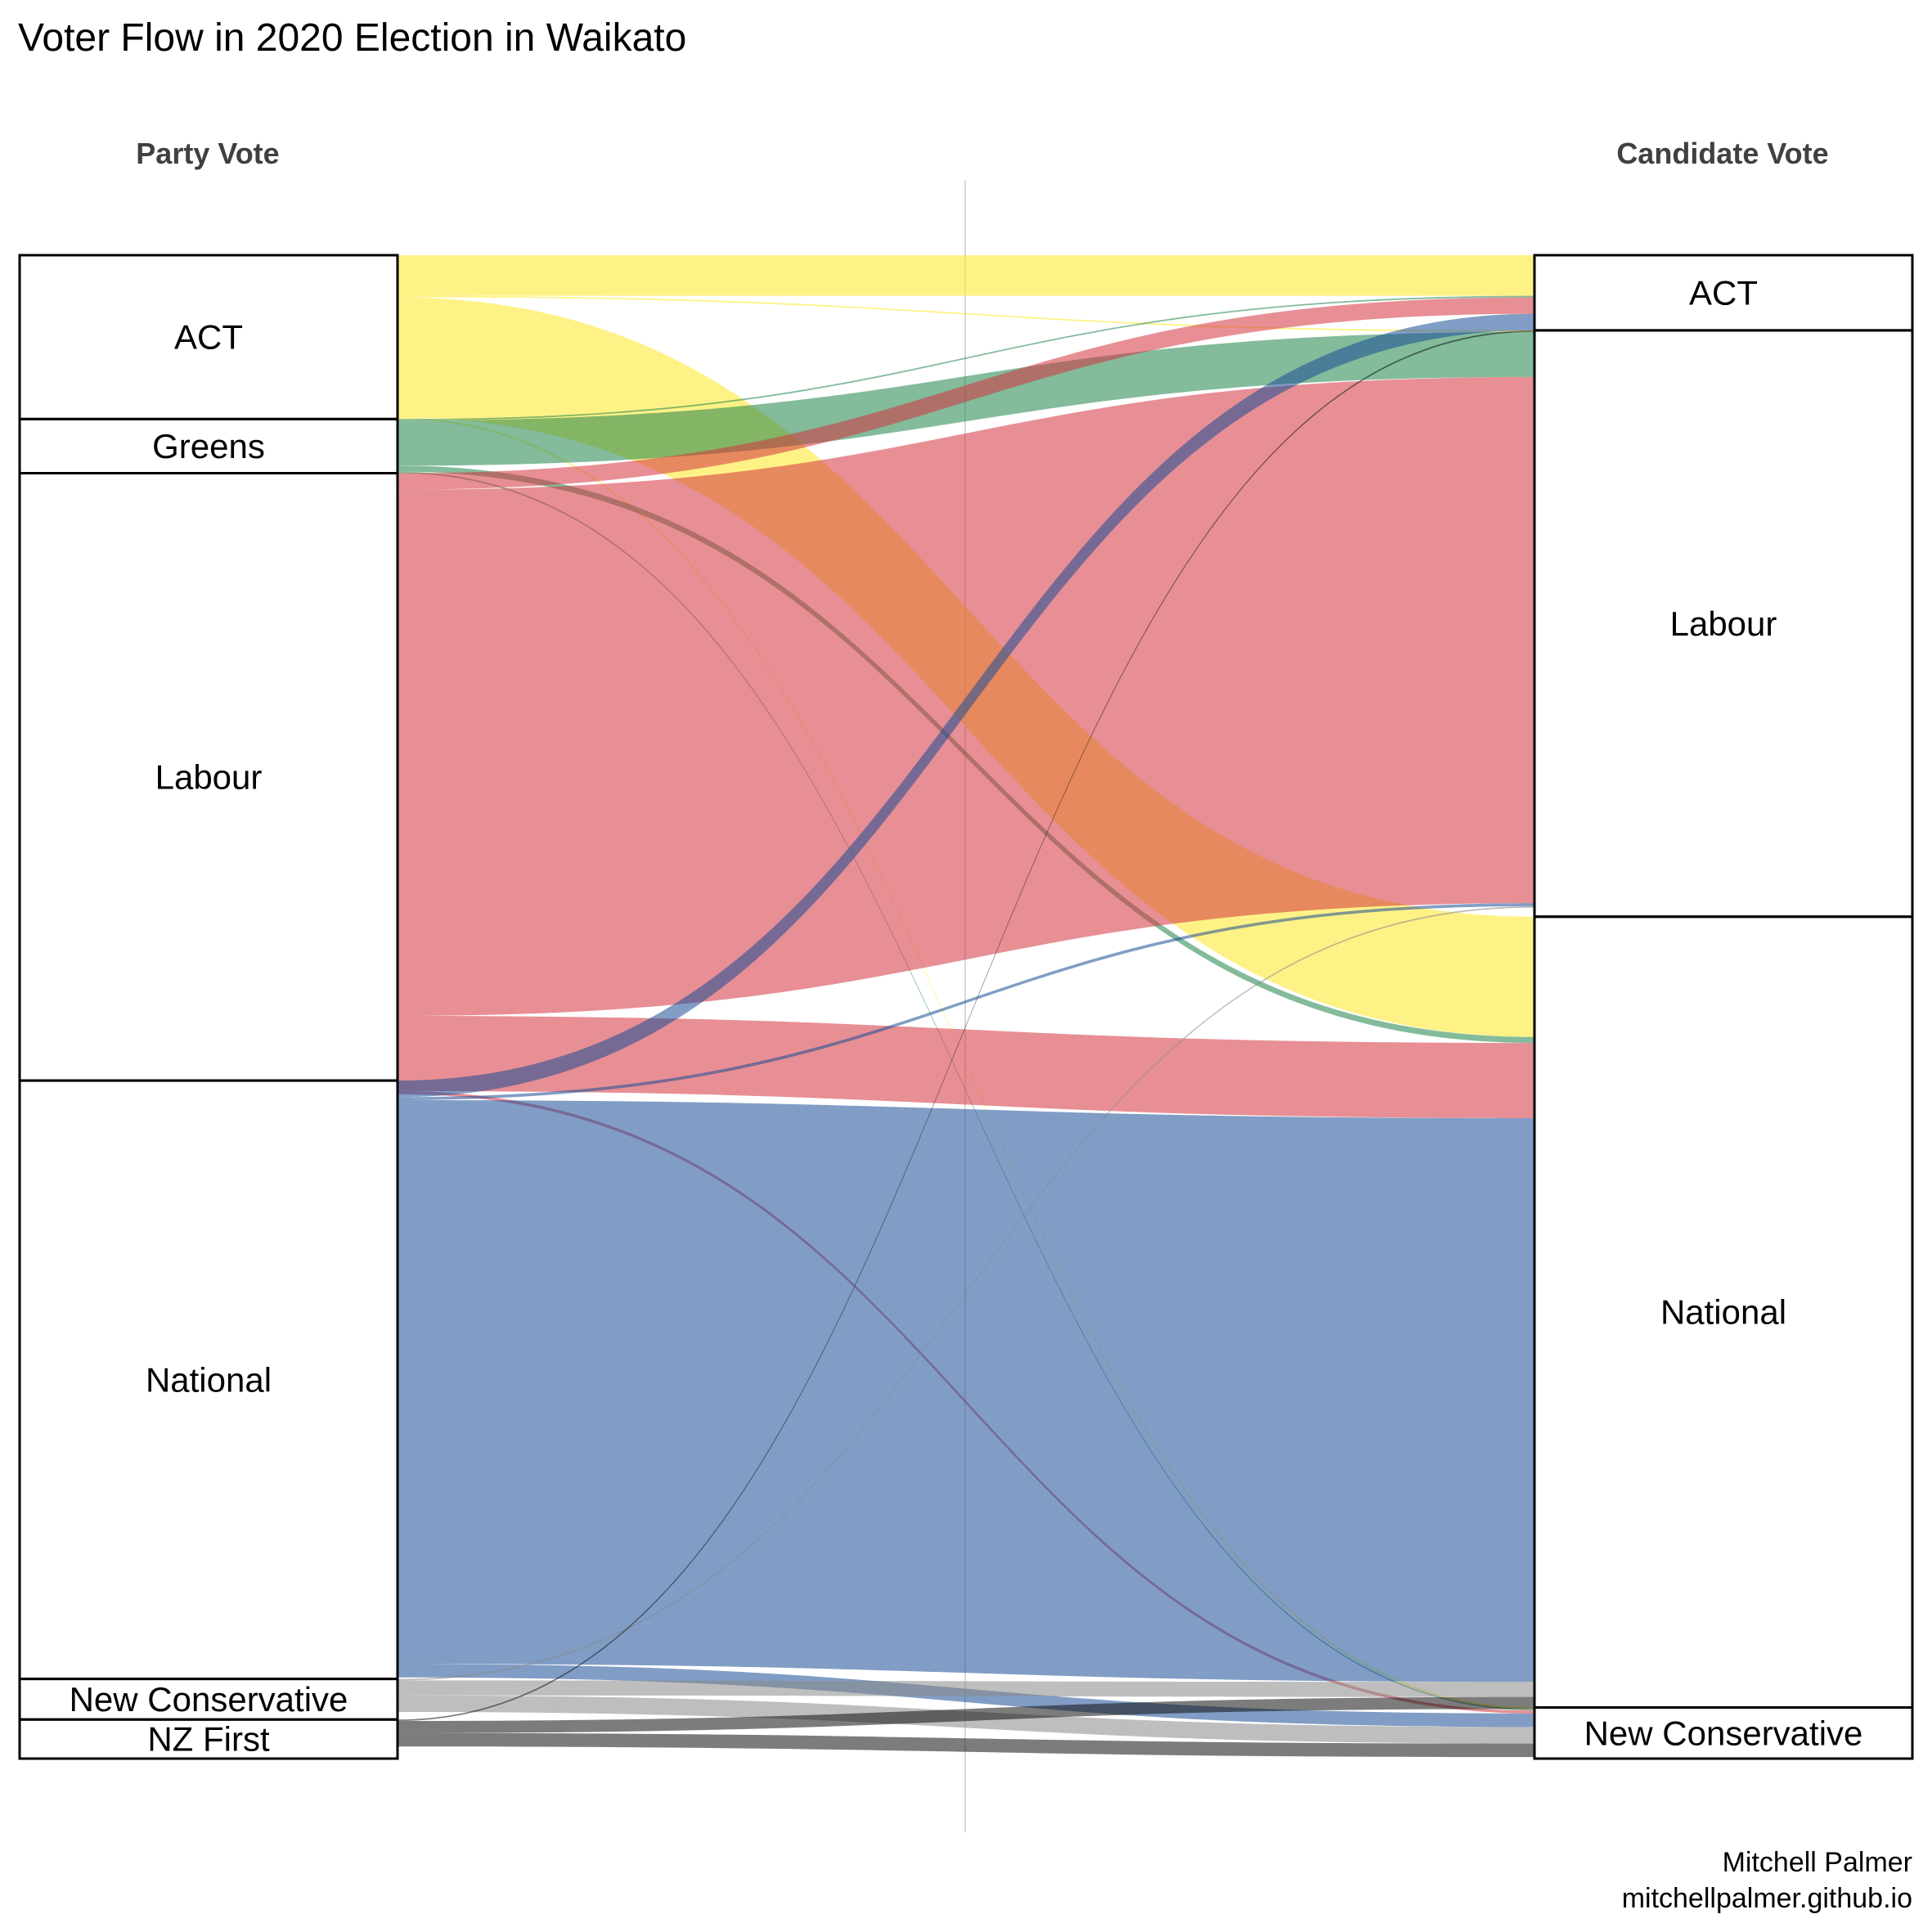 The height and width of the screenshot is (1932, 1932). Describe the element at coordinates (1723, 1313) in the screenshot. I see `right-node-label-national: National` at that location.